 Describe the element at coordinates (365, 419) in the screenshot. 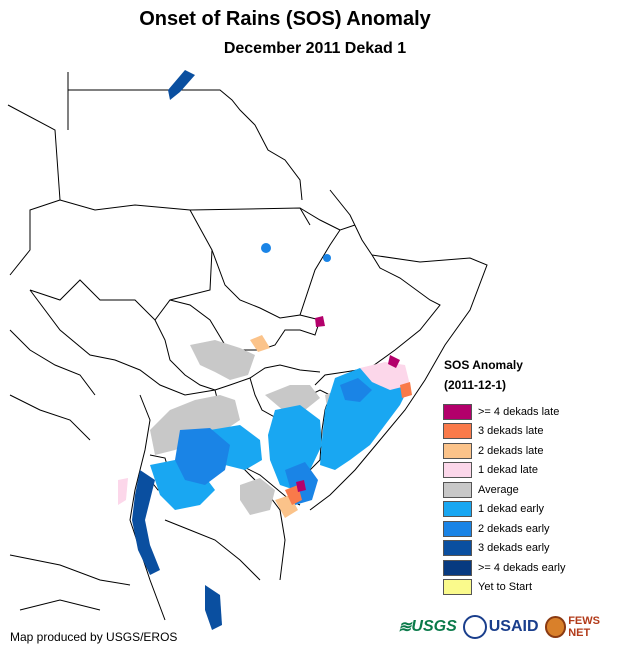

I see `early1-region-somalia` at that location.